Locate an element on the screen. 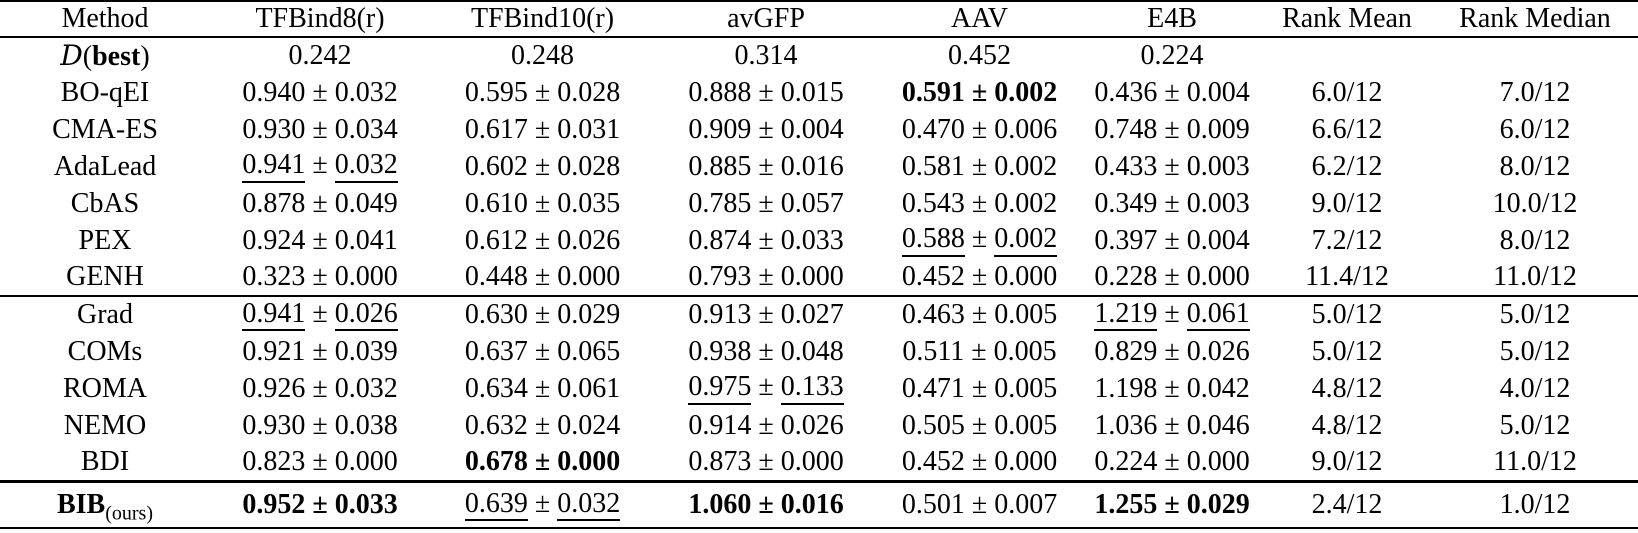 This screenshot has height=533, width=1638. score-cell: 0.914 ± 0.026 is located at coordinates (766, 425).